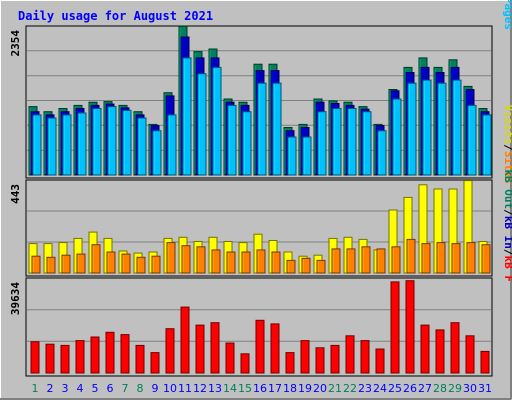 The width and height of the screenshot is (512, 400). I want to click on x-tick-label-day-24: 24, so click(380, 388).